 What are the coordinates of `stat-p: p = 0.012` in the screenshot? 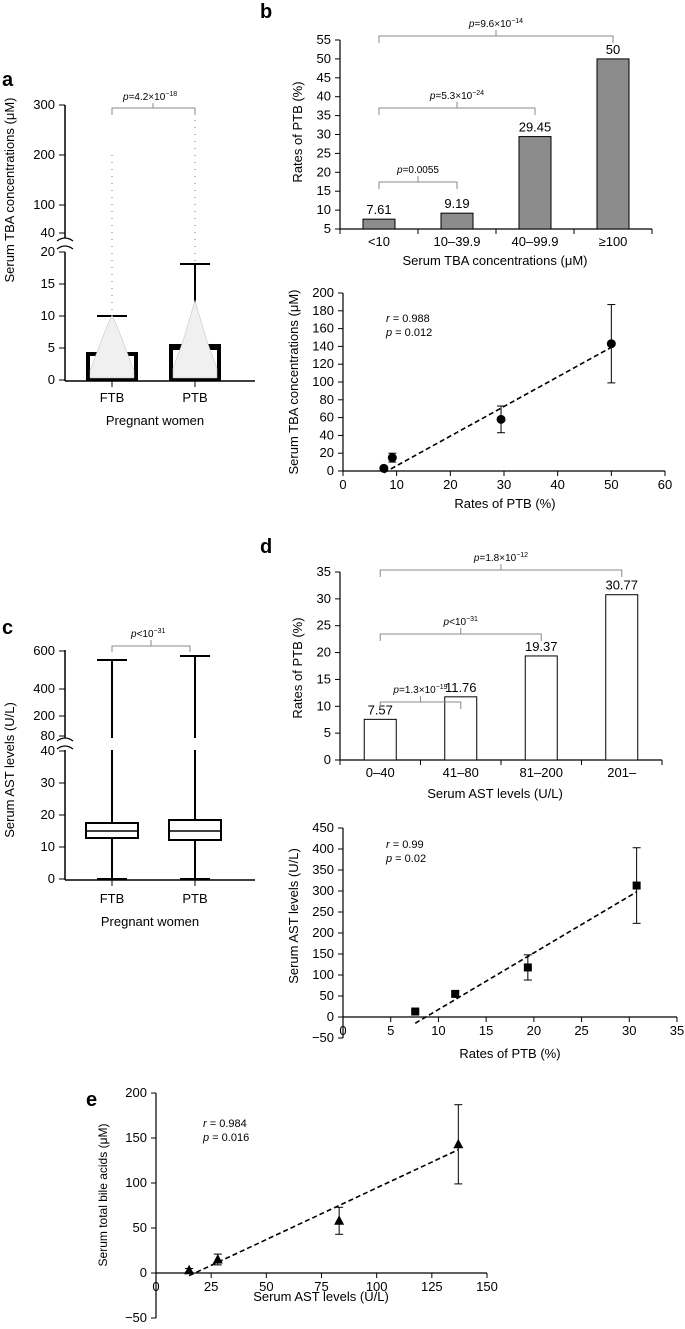 It's located at (408, 333).